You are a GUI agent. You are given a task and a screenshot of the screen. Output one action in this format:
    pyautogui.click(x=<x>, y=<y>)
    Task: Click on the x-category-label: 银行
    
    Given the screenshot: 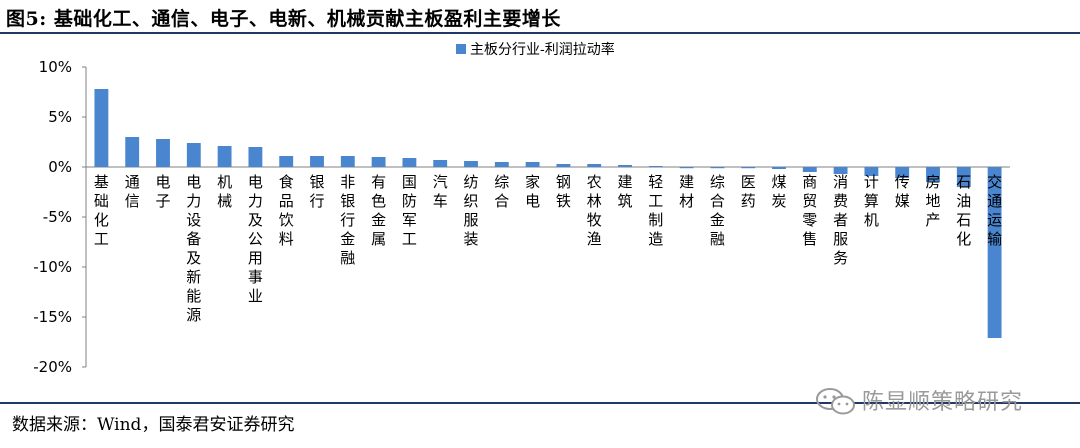 What is the action you would take?
    pyautogui.click(x=316, y=191)
    